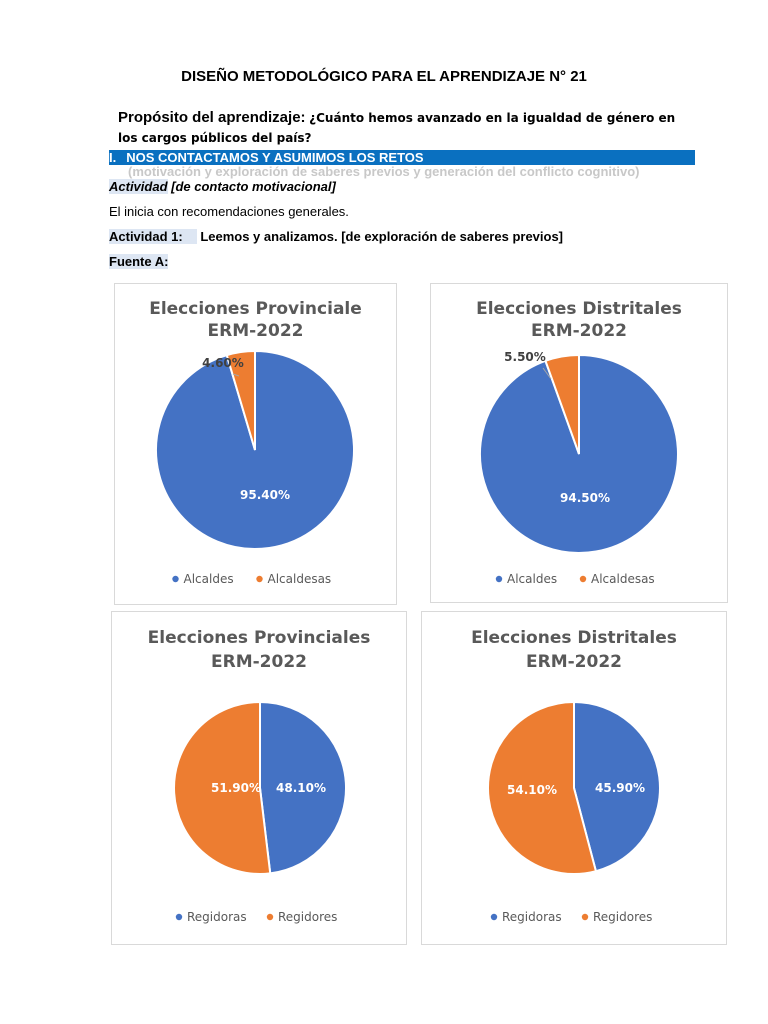 This screenshot has height=1024, width=768. I want to click on activity-1-label: Actividad 1:, so click(153, 236).